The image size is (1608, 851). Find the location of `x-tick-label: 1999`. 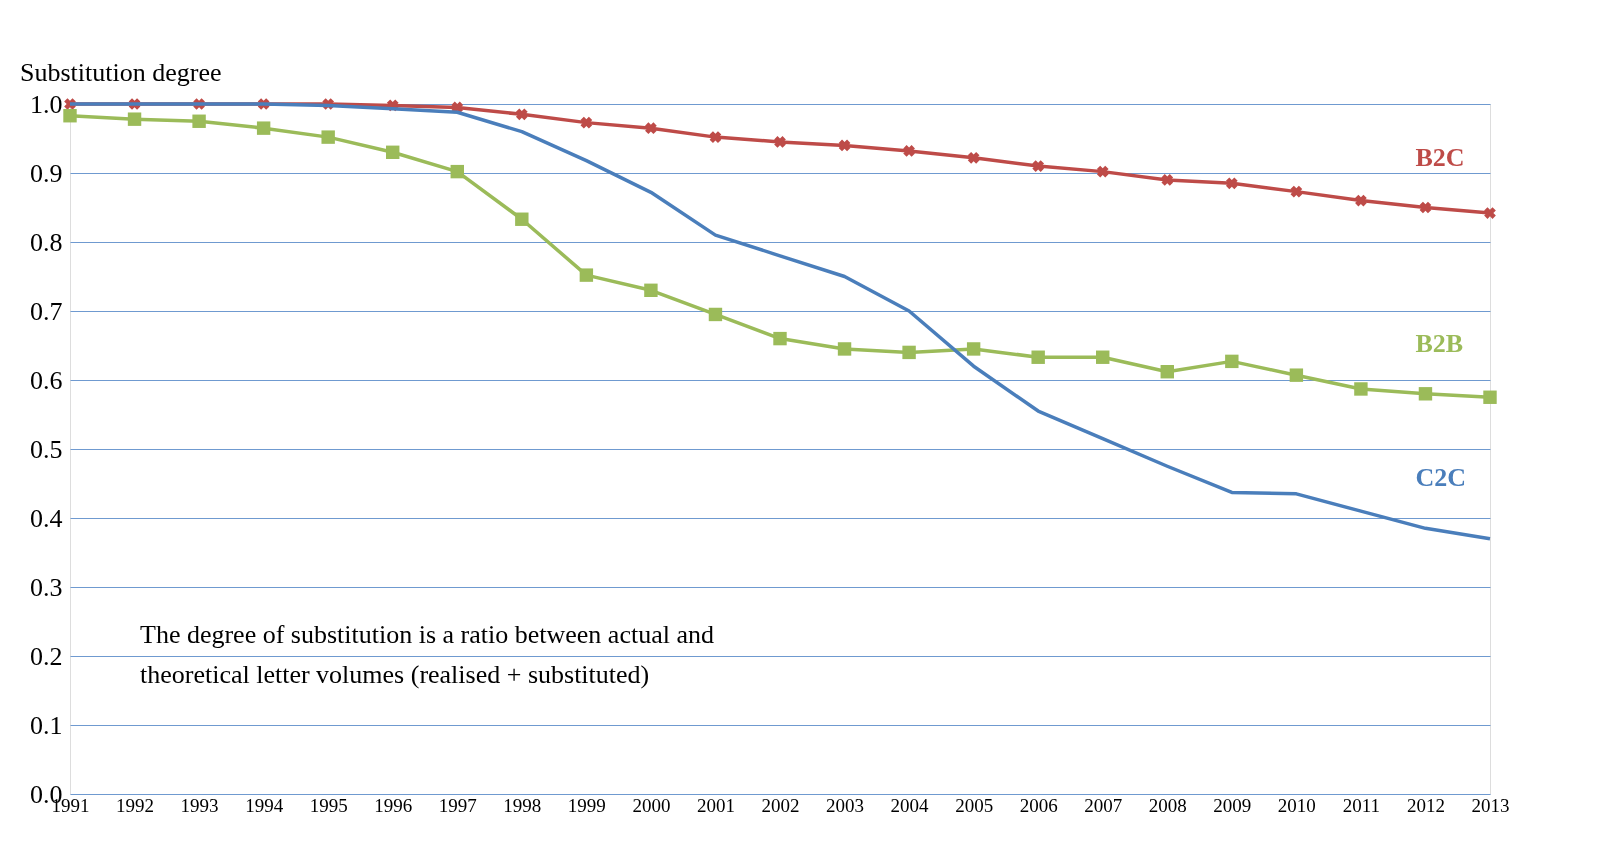

x-tick-label: 1999 is located at coordinates (586, 805).